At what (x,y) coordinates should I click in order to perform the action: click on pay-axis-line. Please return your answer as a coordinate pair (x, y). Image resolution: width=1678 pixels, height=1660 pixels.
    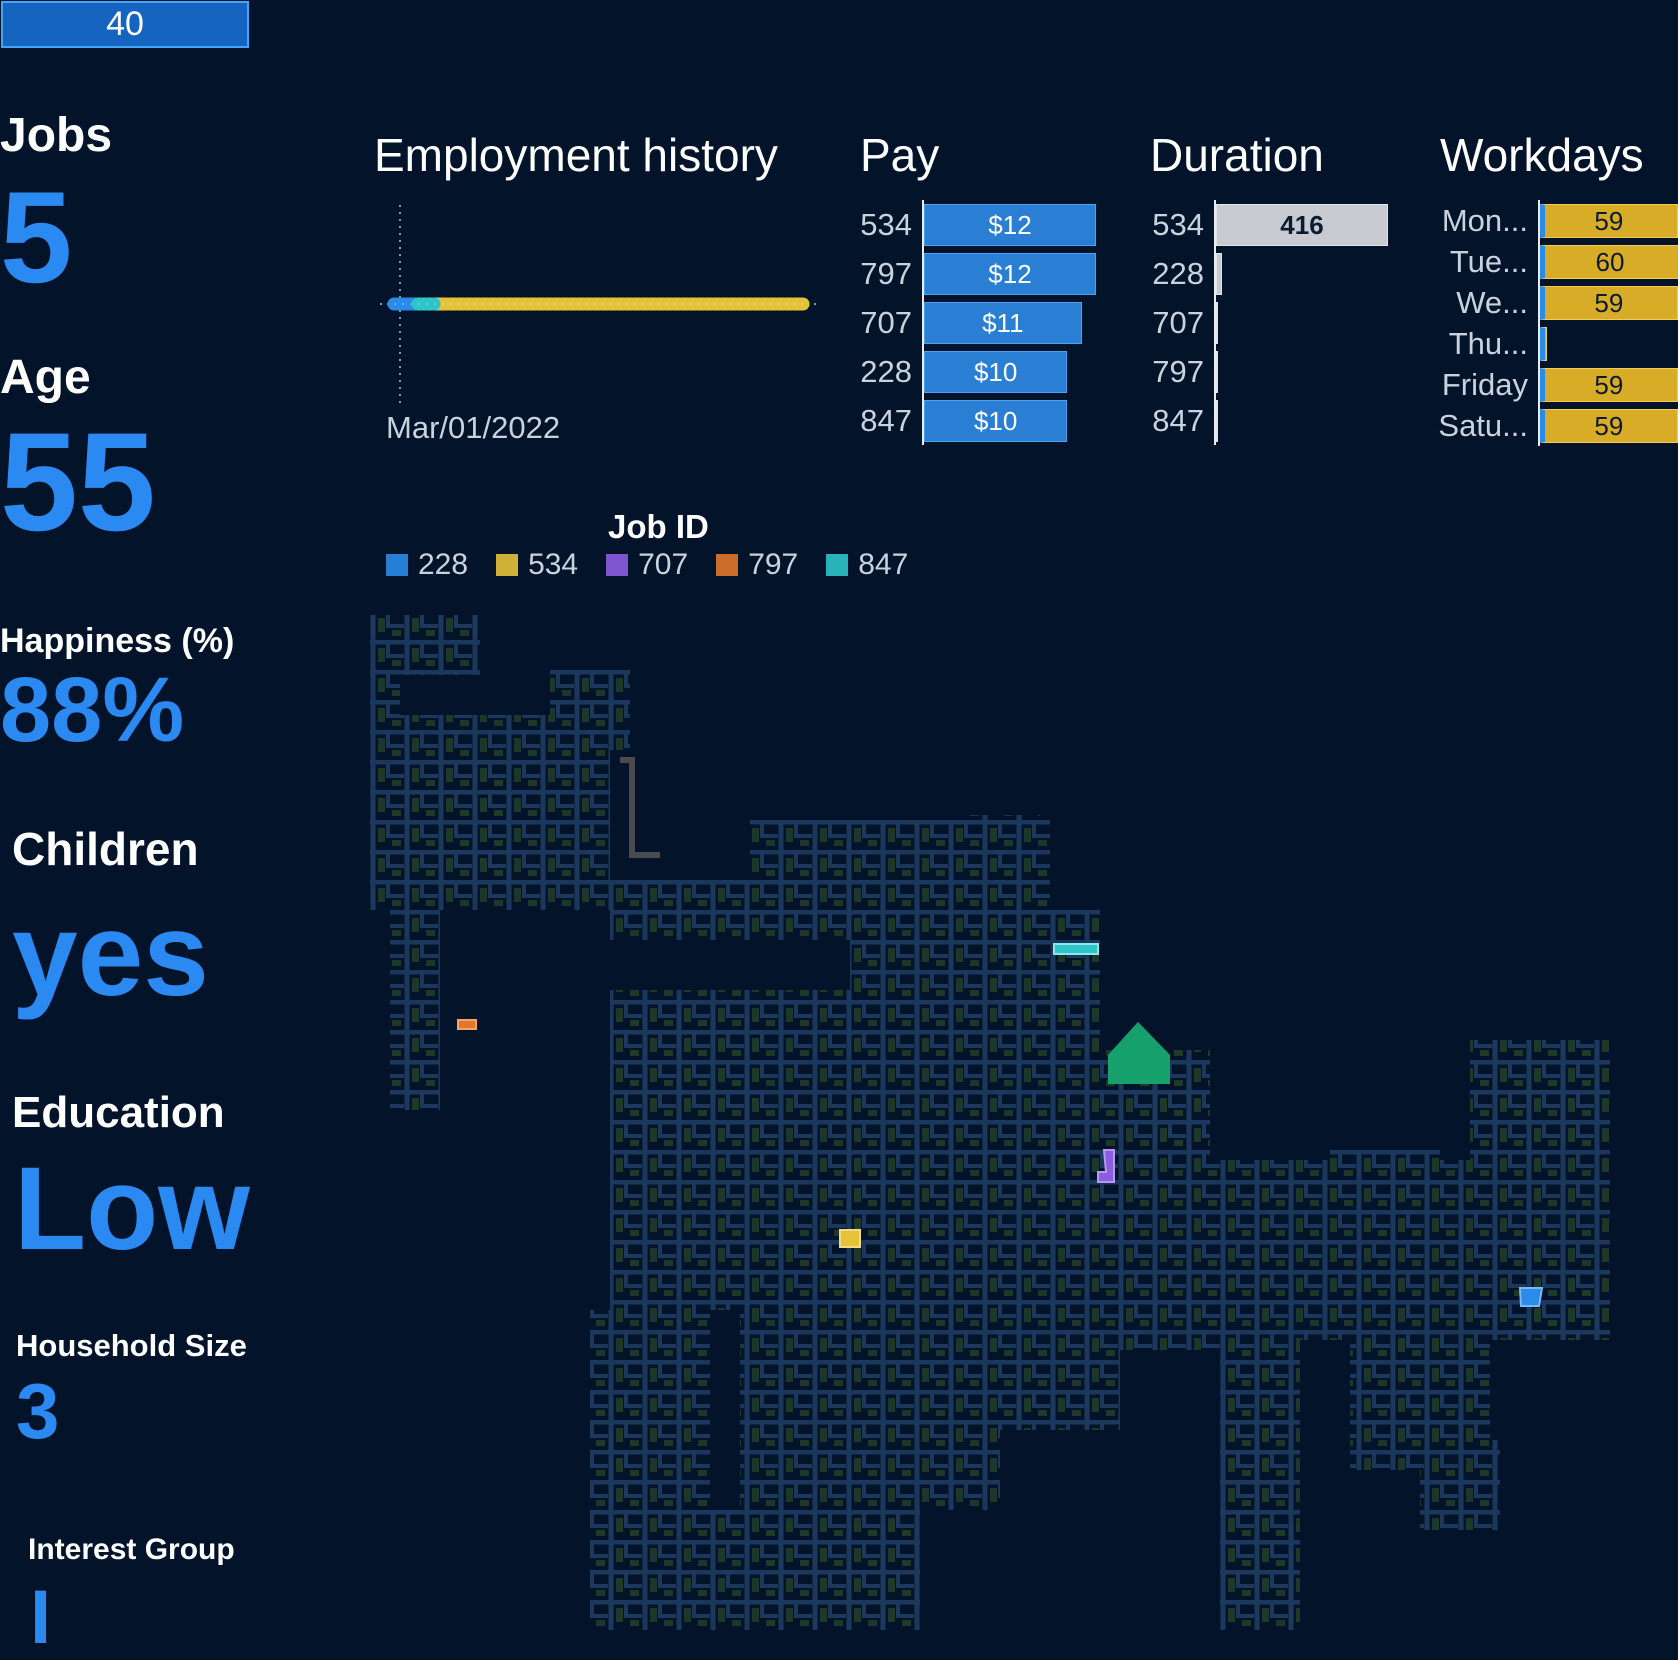
    Looking at the image, I should click on (923, 322).